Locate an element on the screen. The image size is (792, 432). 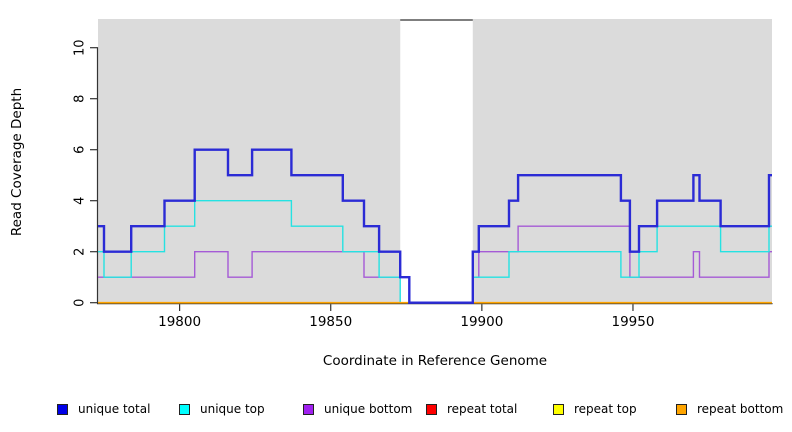
legend-item-unique-top: unique top is located at coordinates (222, 409).